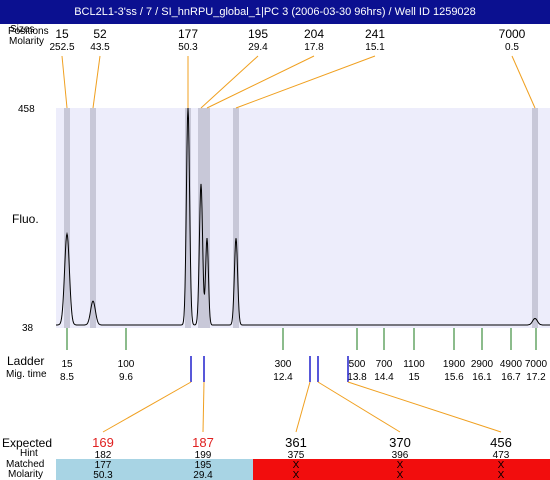  Describe the element at coordinates (103, 465) in the screenshot. I see `matched-value: 177` at that location.